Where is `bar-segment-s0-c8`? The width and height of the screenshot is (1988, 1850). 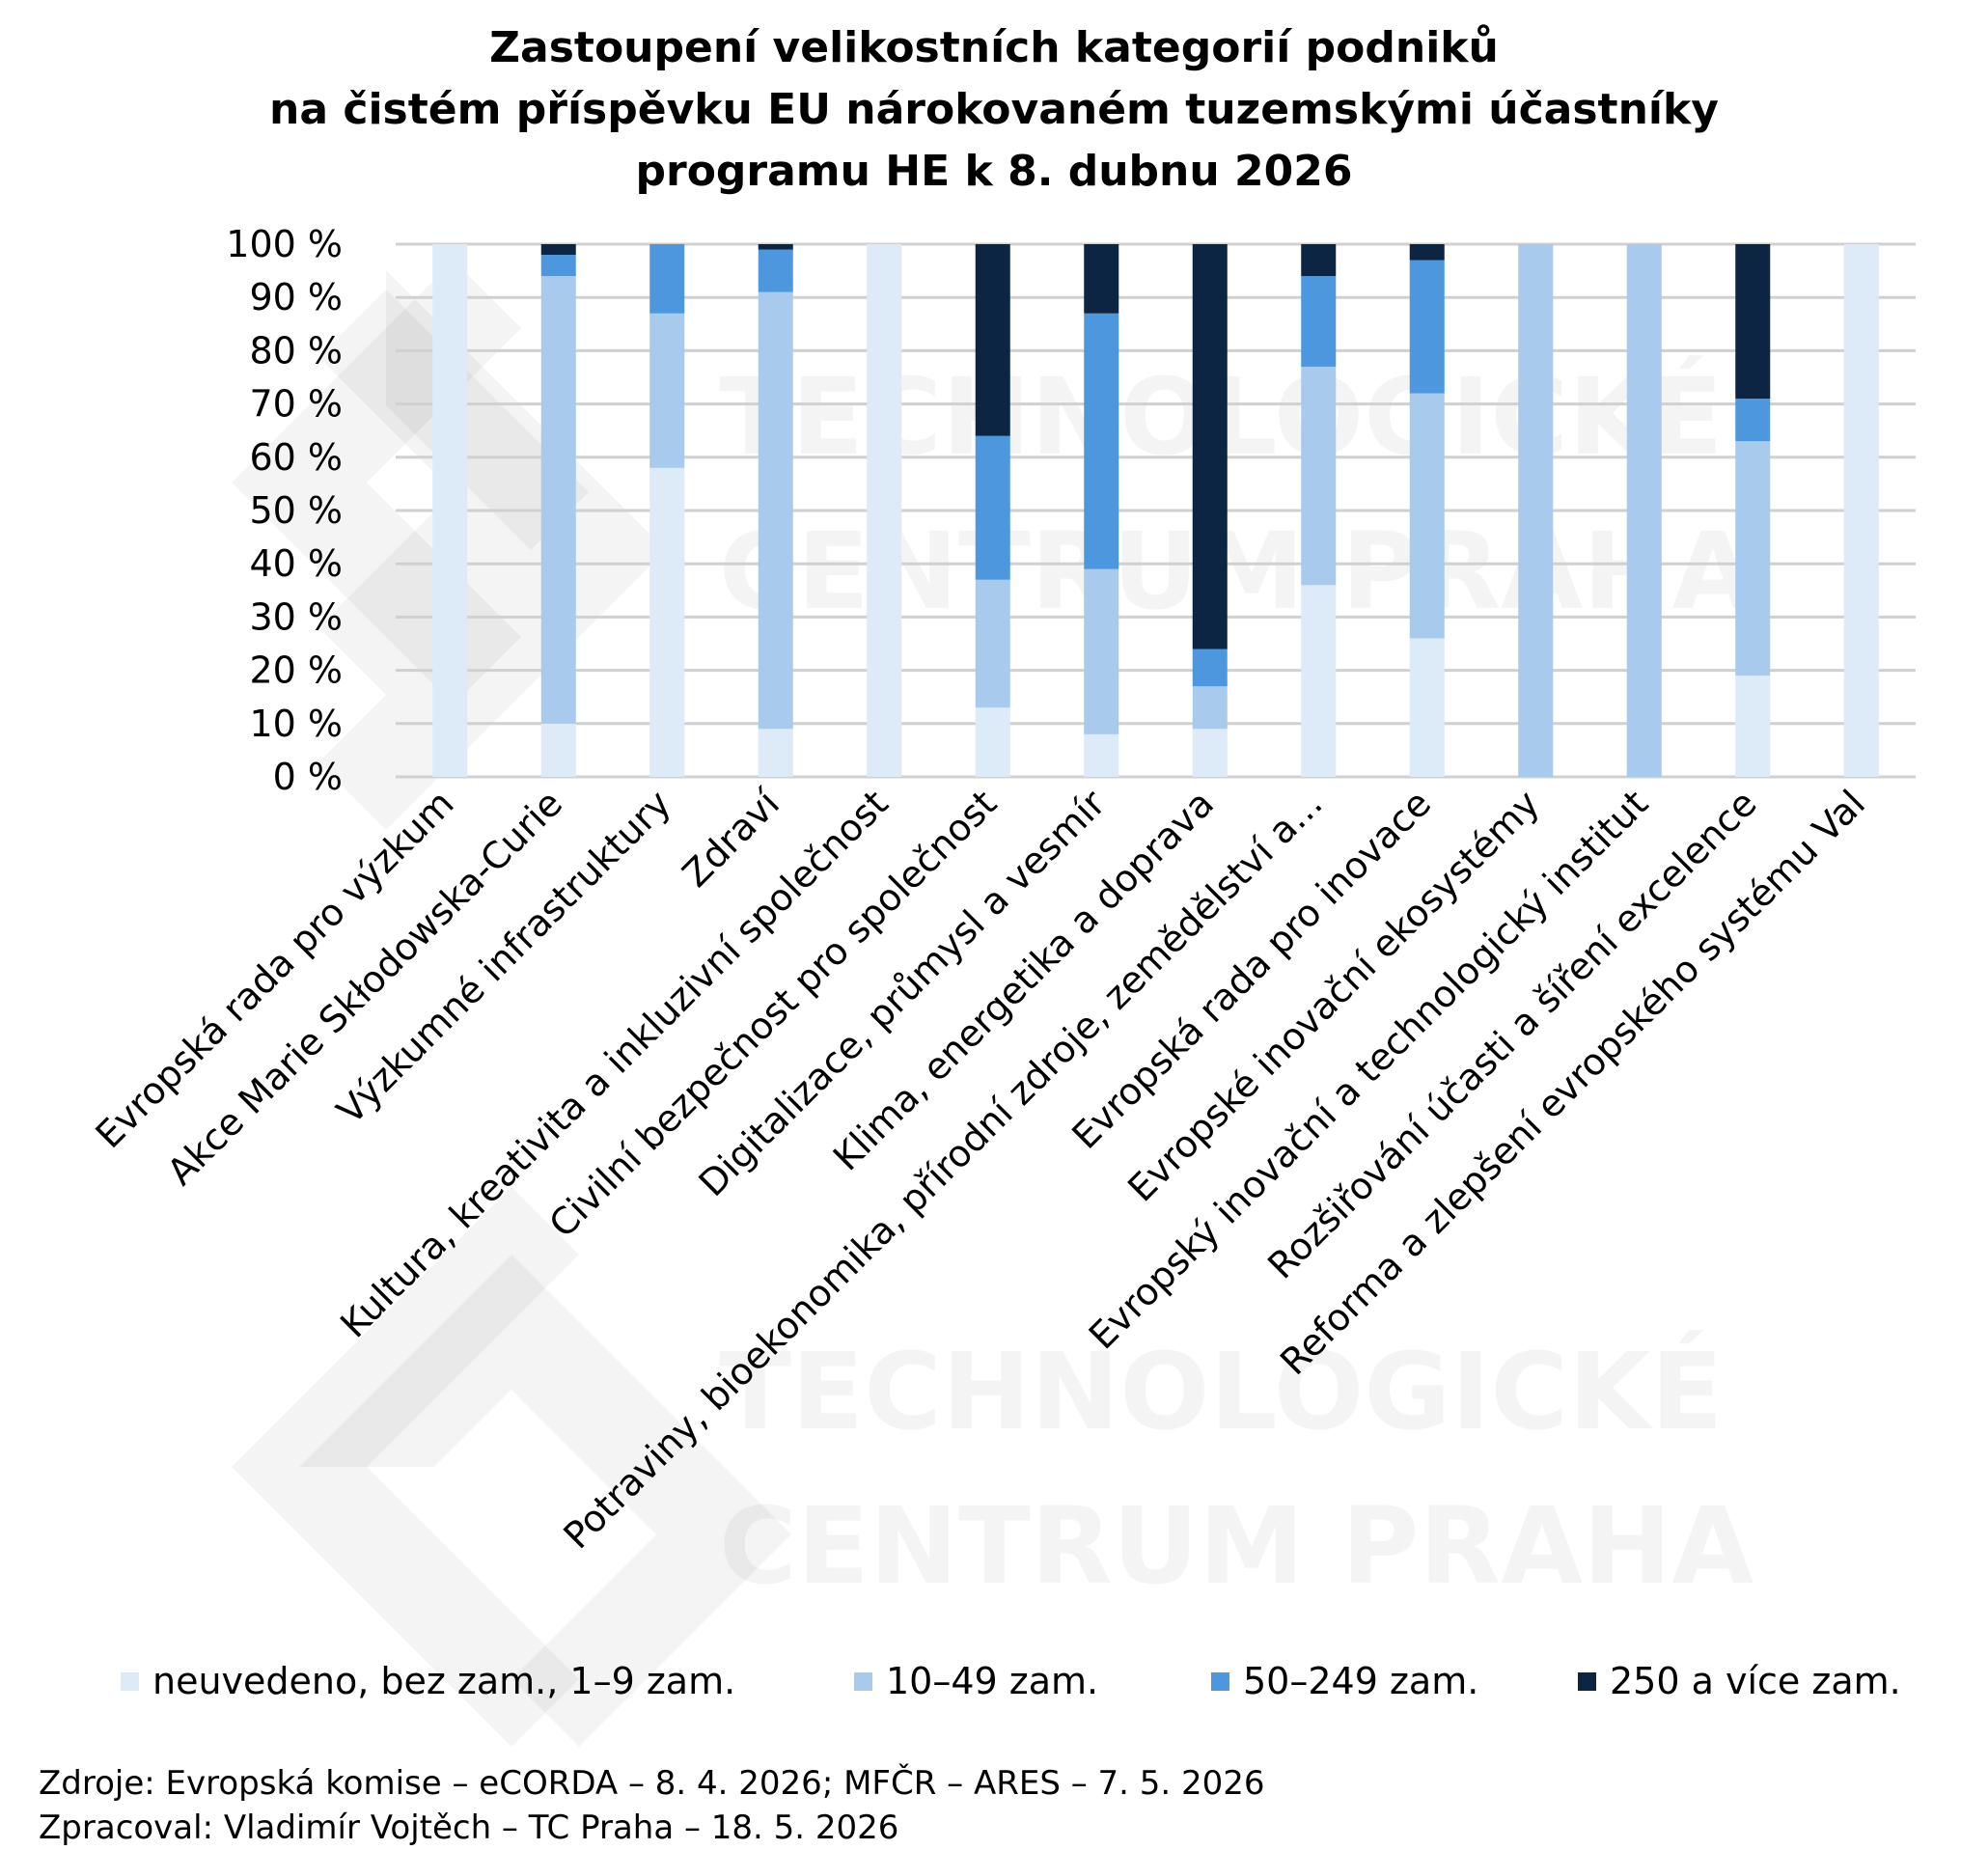
bar-segment-s0-c8 is located at coordinates (1319, 681).